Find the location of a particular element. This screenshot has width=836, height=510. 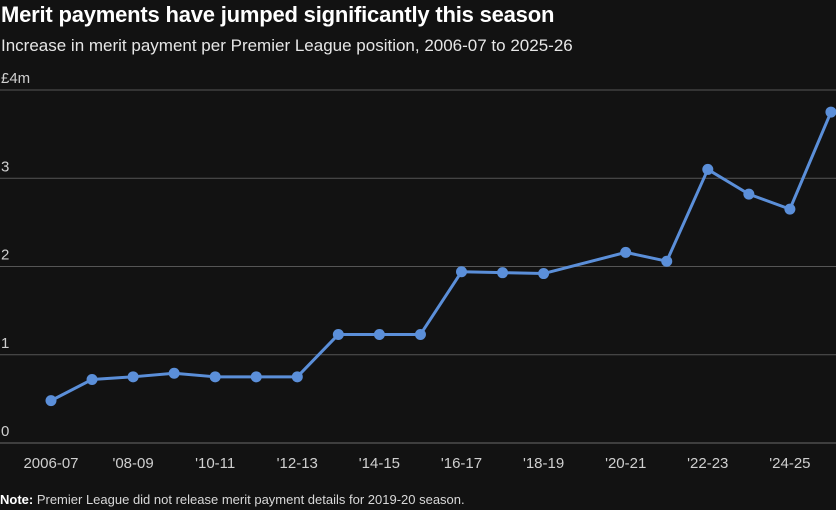

x-tick-label: '10-11 is located at coordinates (215, 463).